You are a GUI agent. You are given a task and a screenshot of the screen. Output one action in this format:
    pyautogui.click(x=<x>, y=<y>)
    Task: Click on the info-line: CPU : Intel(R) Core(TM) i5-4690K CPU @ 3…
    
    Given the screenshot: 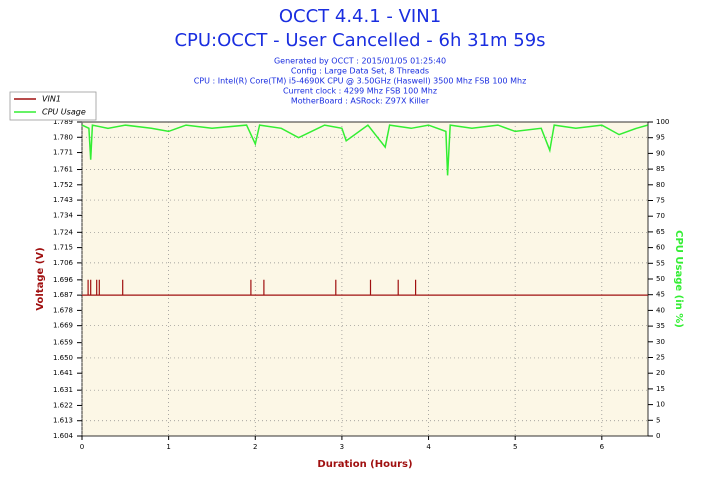 What is the action you would take?
    pyautogui.click(x=360, y=81)
    